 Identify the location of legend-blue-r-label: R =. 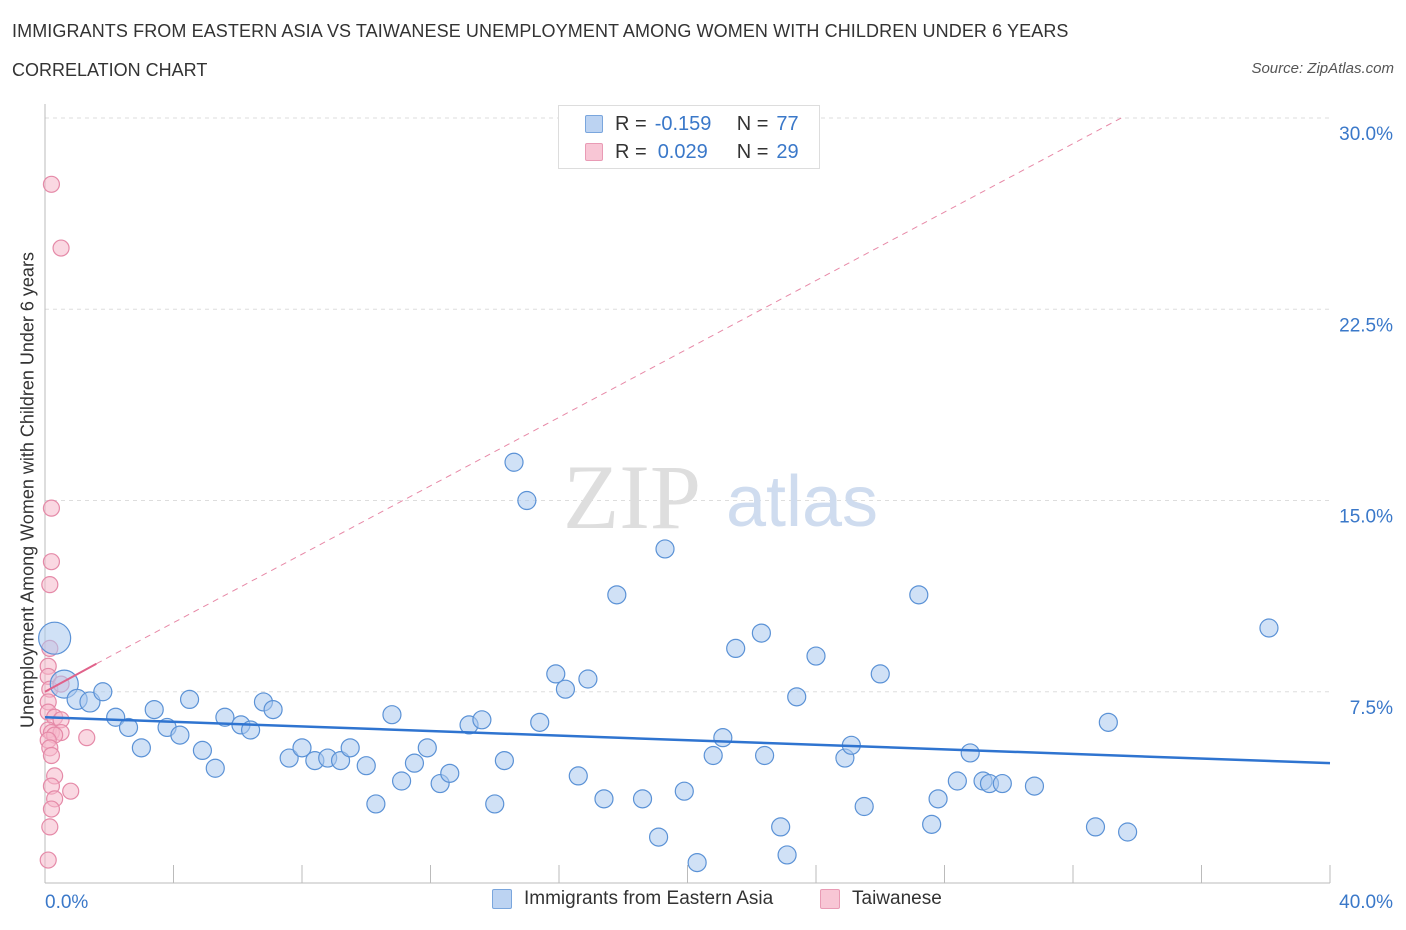
(631, 123).